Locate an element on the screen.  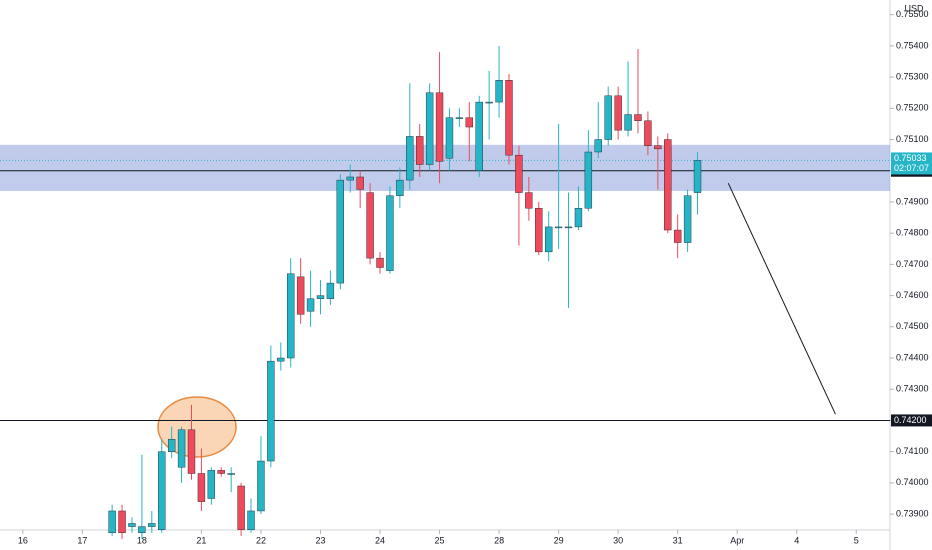
x-tick-label: Apr is located at coordinates (737, 540).